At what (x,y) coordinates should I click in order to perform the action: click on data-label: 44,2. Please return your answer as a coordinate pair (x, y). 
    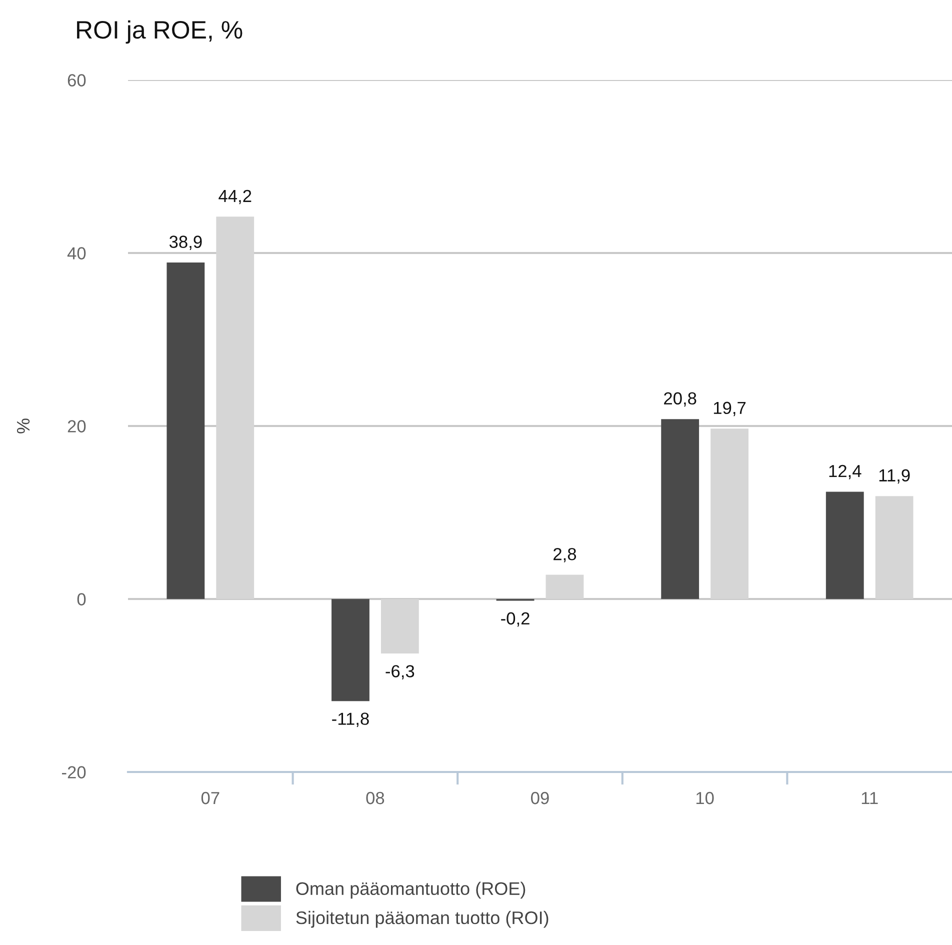
    Looking at the image, I should click on (235, 197).